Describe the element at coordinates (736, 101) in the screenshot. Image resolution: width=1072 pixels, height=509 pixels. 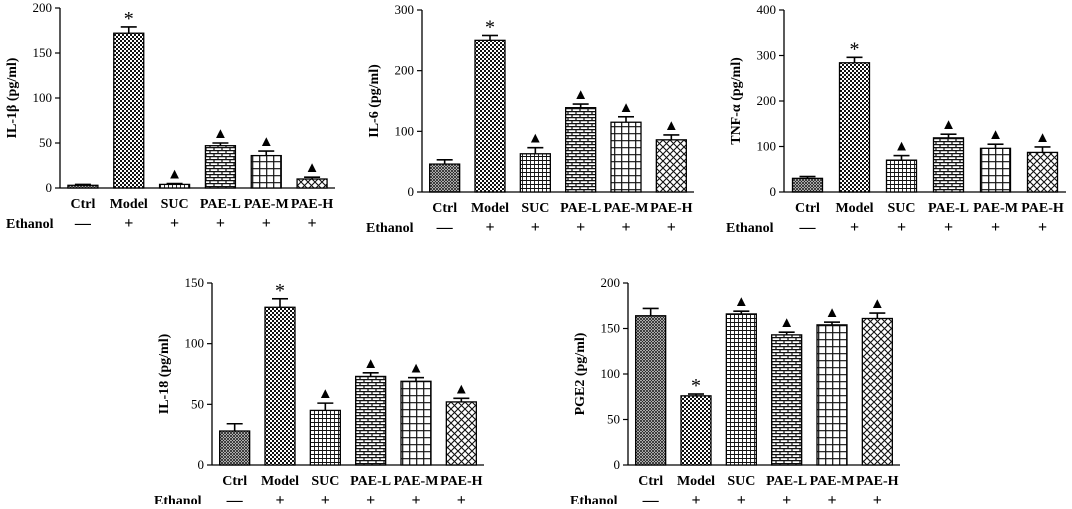
I see `y-axis-label: TNF-α (pg/ml)` at that location.